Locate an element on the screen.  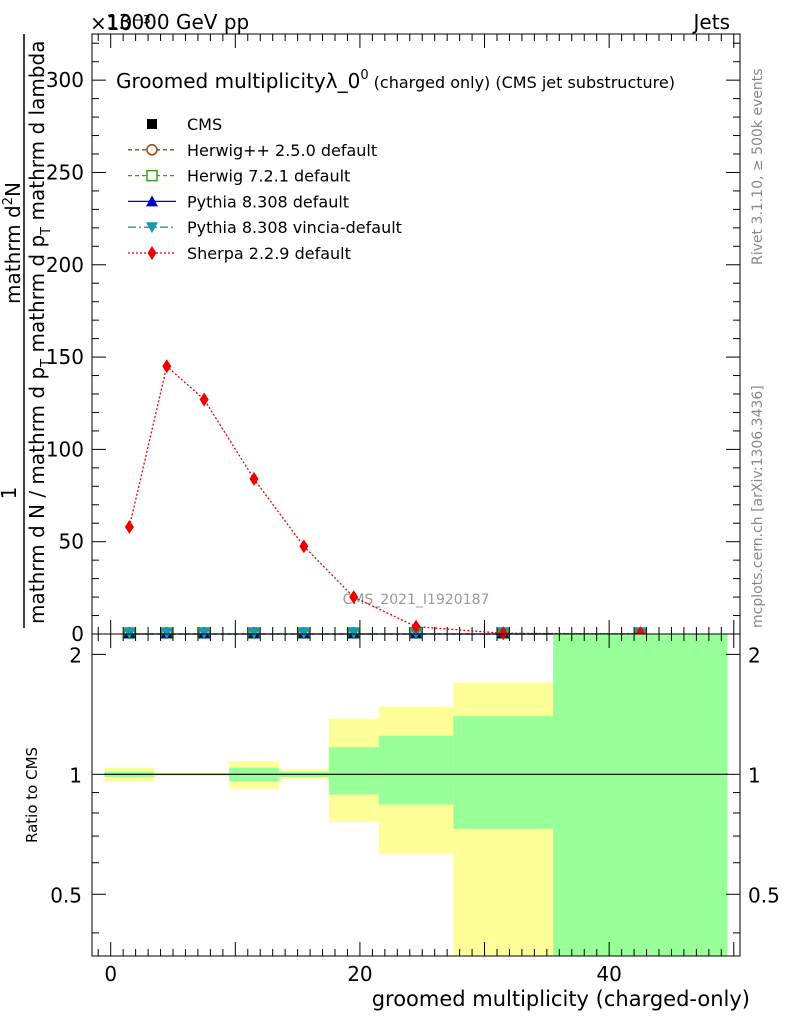
exponent-label: ×10⁻³ is located at coordinates (120, 23).